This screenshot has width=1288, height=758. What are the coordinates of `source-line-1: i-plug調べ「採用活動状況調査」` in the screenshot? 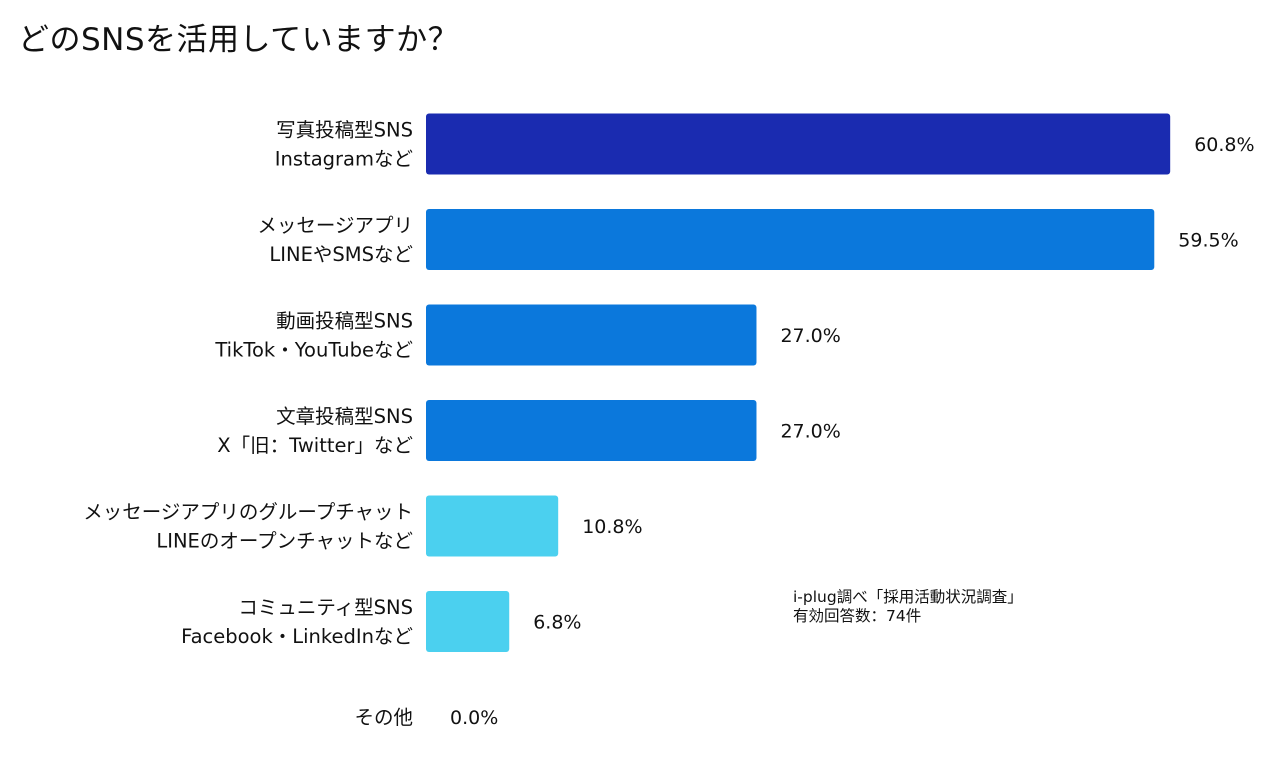 It's located at (908, 597).